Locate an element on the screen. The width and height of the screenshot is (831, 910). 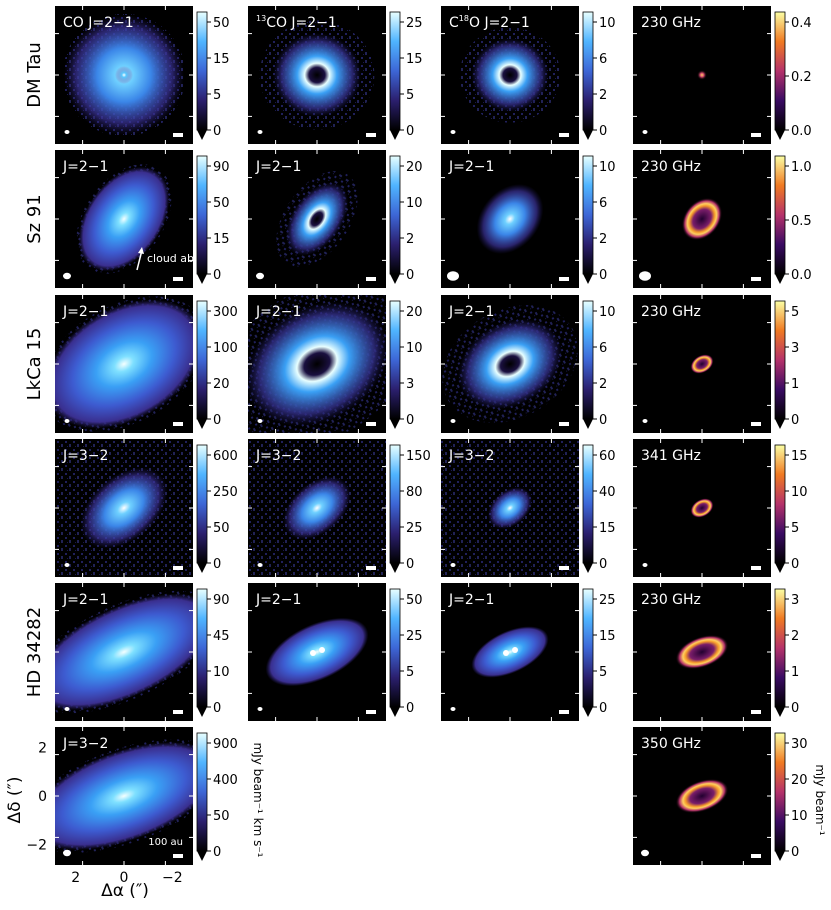
colorbar-tick-label: 6 is located at coordinates (603, 203).